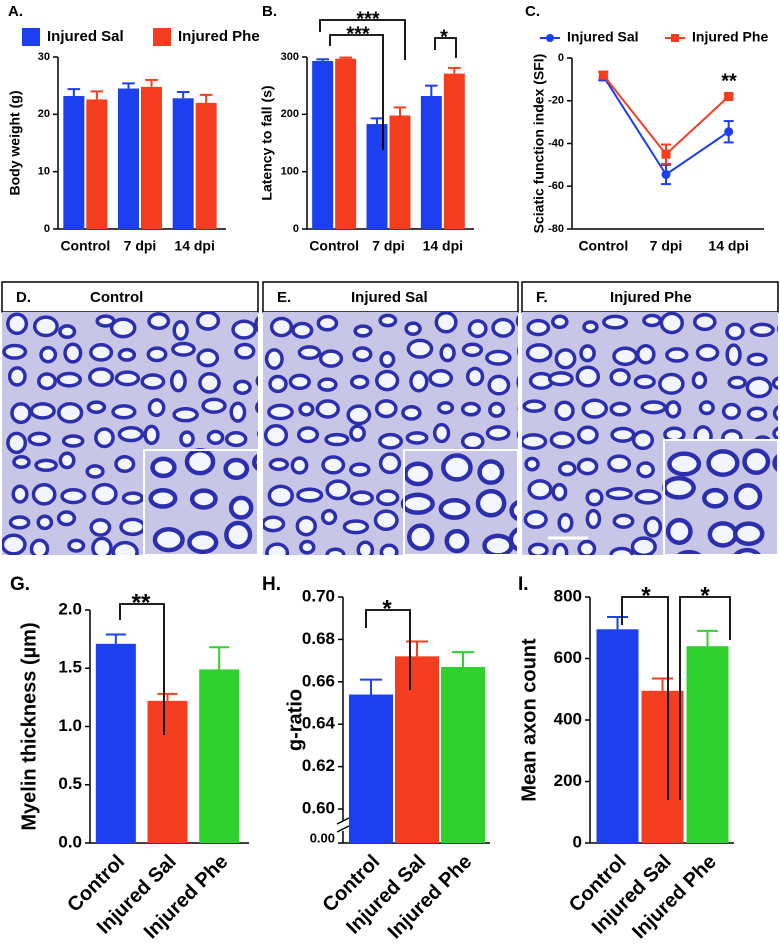 The image size is (780, 944). Describe the element at coordinates (140, 246) in the screenshot. I see `x-tick-label: 7 dpi` at that location.